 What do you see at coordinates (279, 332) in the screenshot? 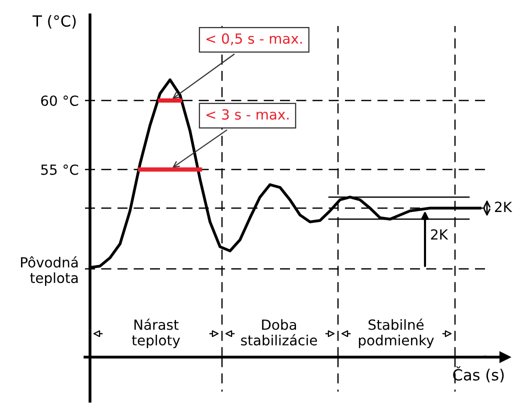
I see `annotation: Doba stabilizácie` at bounding box center [279, 332].